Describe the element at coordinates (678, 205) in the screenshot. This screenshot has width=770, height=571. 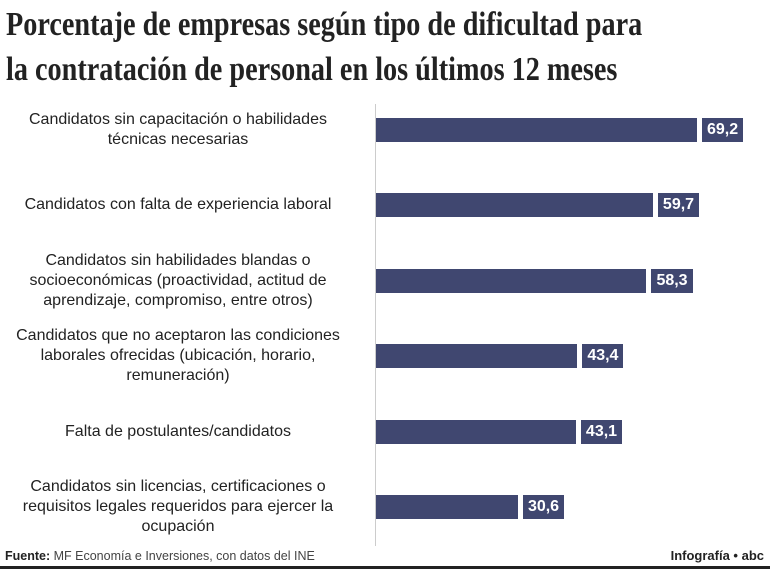
I see `value-label: 59,7` at that location.